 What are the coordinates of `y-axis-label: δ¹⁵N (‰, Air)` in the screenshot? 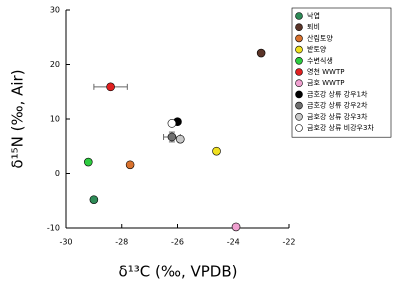 It's located at (18, 118).